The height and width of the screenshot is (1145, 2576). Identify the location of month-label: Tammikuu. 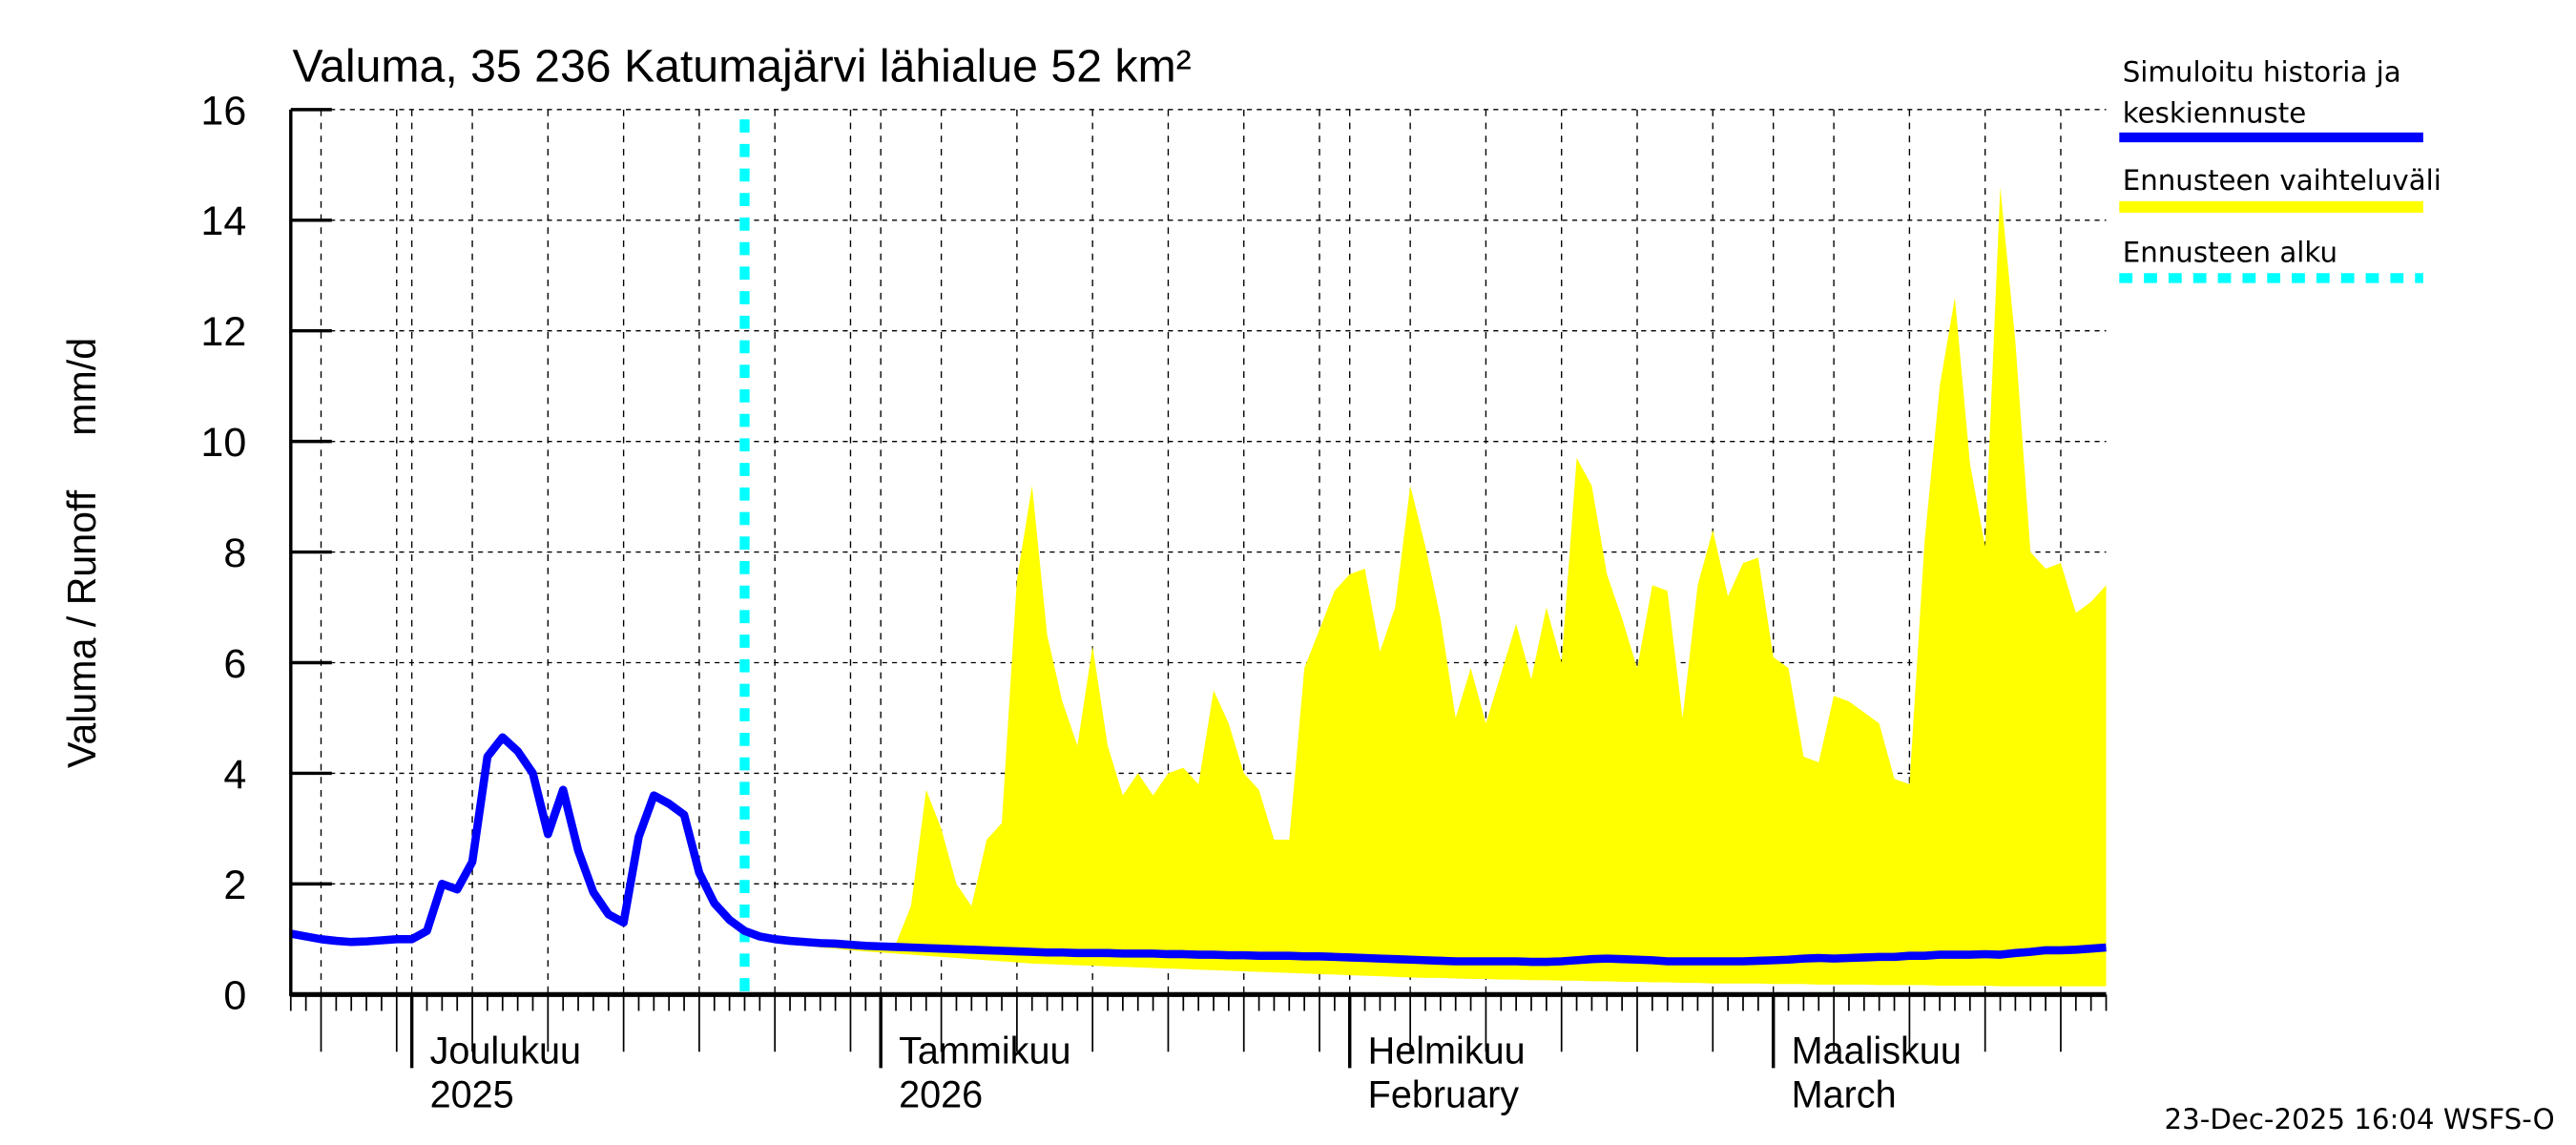
(984, 1051).